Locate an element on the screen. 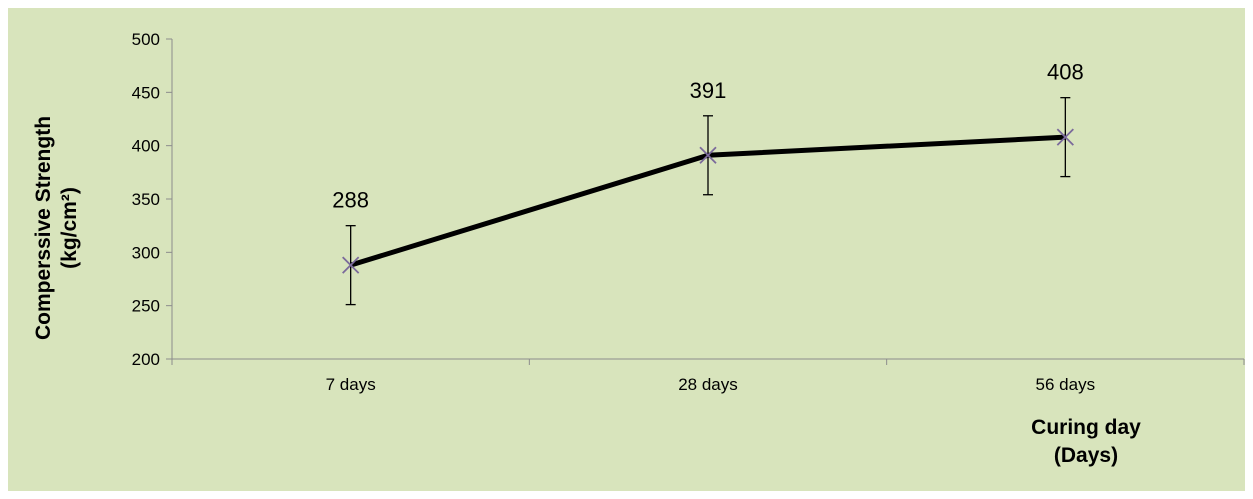  data-label: 408 is located at coordinates (1065, 72).